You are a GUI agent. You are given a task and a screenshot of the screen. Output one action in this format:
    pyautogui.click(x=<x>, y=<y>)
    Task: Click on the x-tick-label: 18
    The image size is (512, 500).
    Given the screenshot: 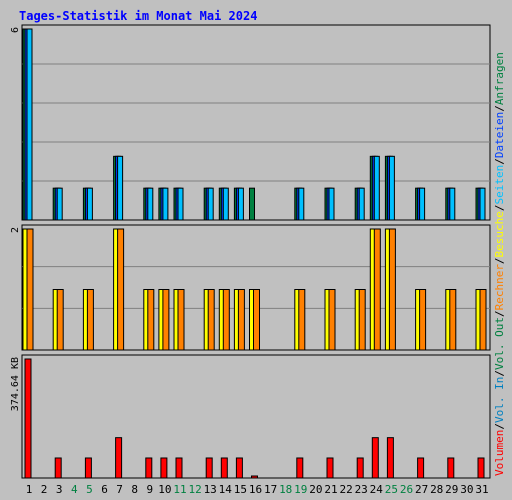 What is the action you would take?
    pyautogui.click(x=285, y=489)
    